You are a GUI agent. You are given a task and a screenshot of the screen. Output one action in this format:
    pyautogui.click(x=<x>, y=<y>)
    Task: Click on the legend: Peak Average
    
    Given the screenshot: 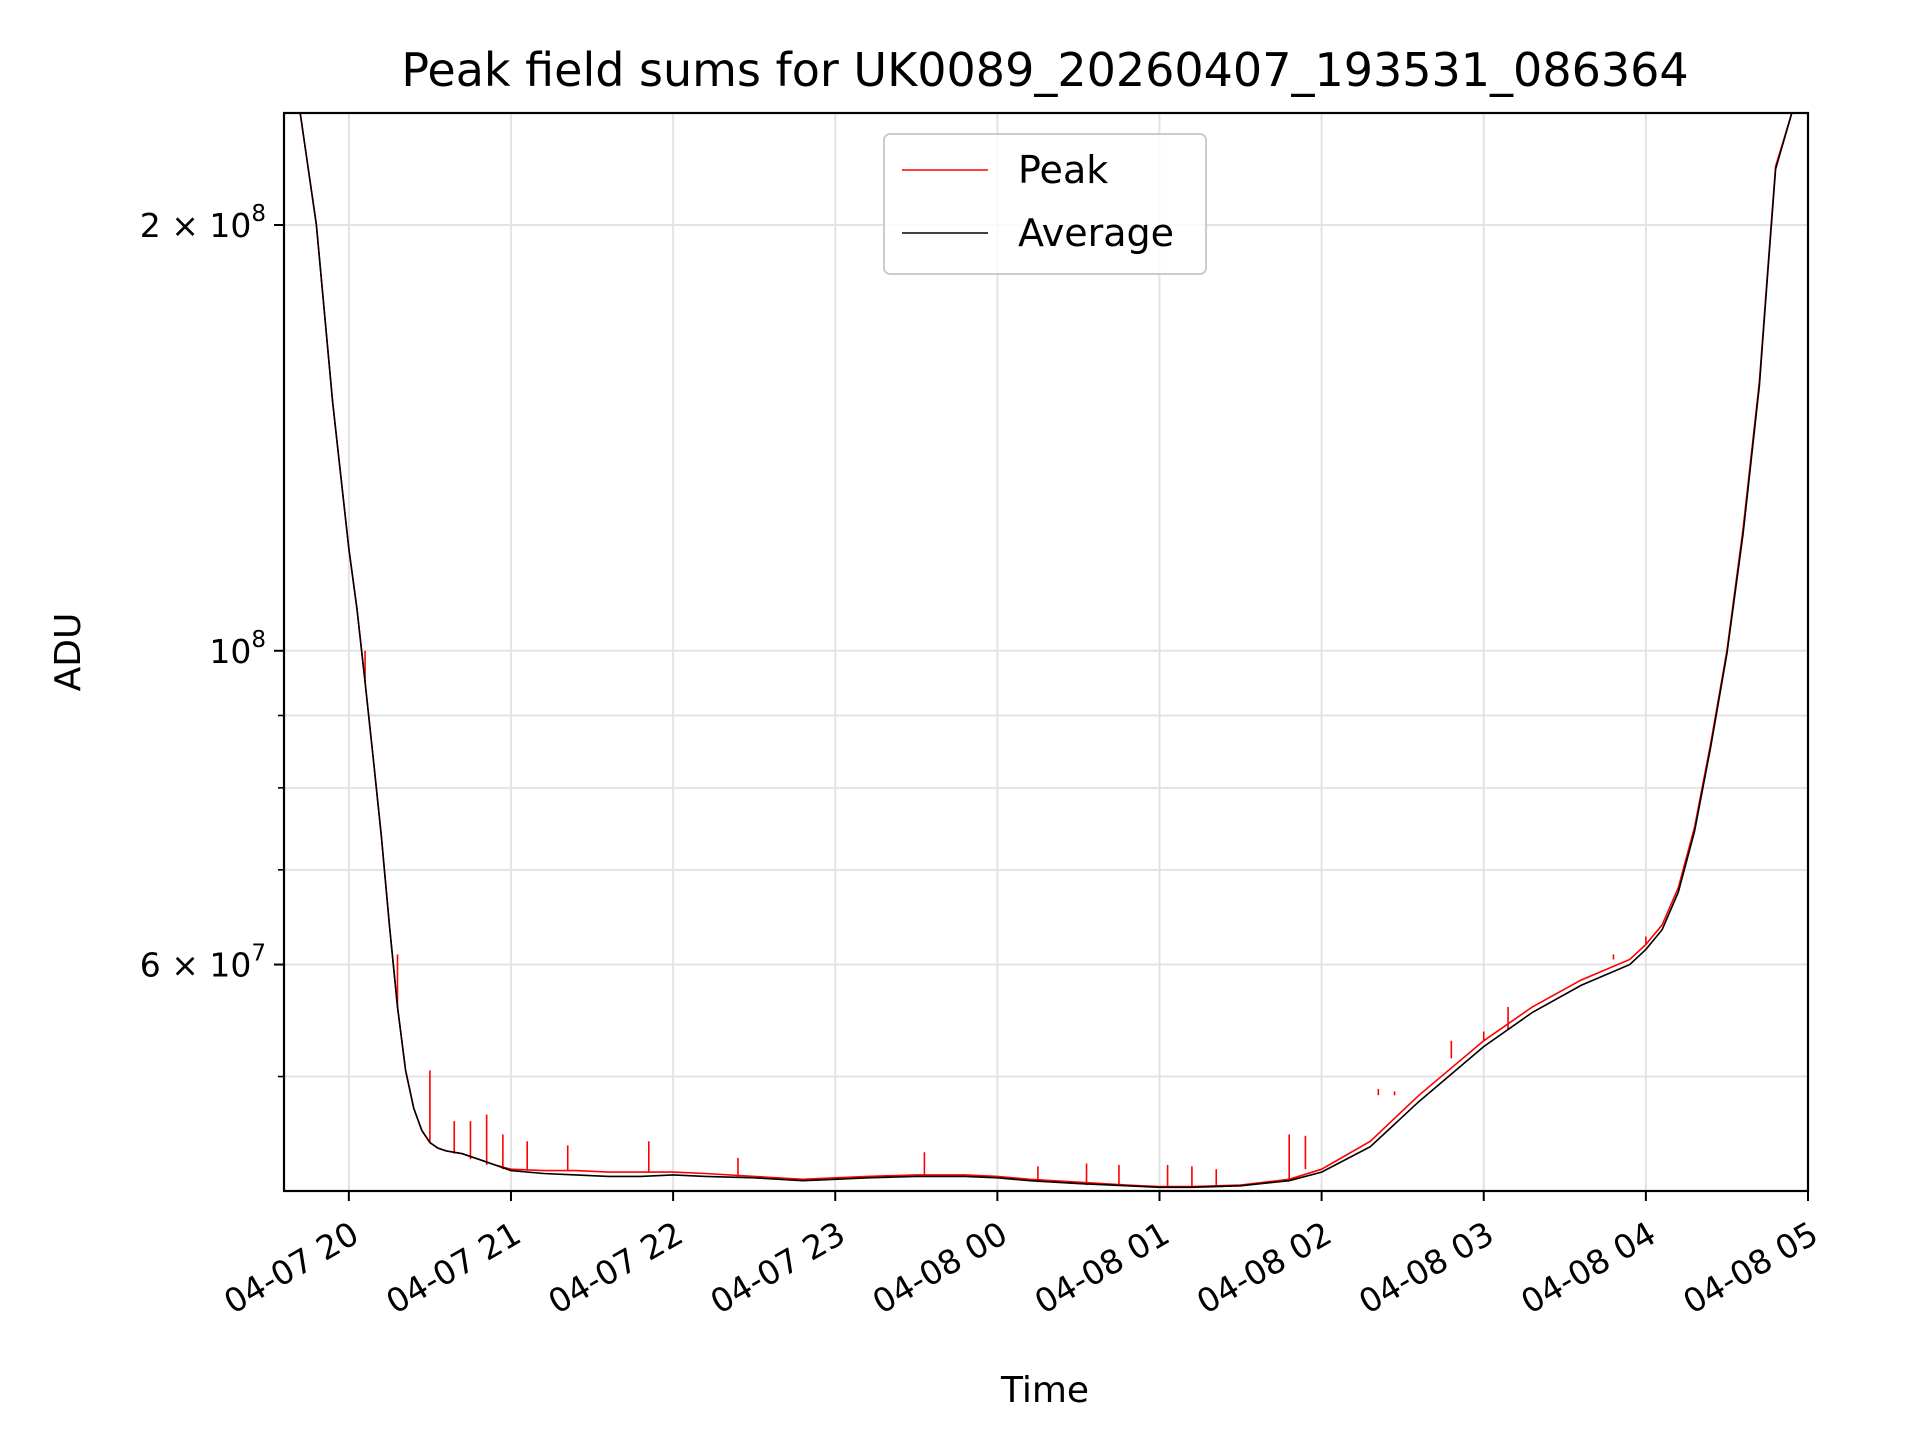 What is the action you would take?
    pyautogui.click(x=1045, y=204)
    